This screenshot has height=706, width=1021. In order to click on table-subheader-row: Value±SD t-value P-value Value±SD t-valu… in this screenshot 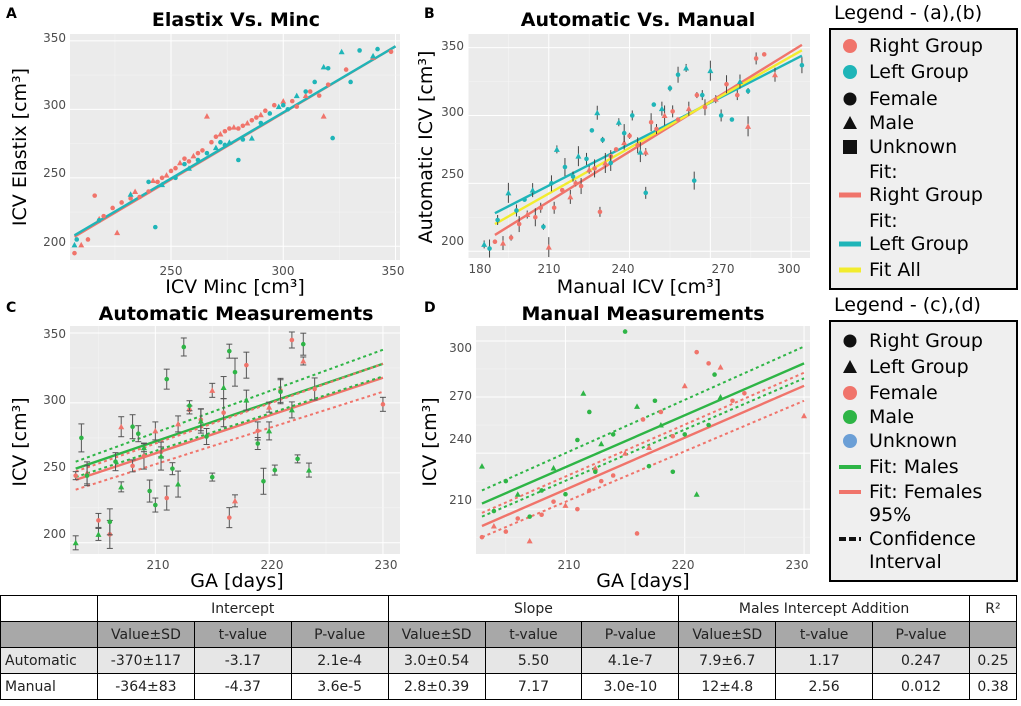, I will do `click(509, 634)`.